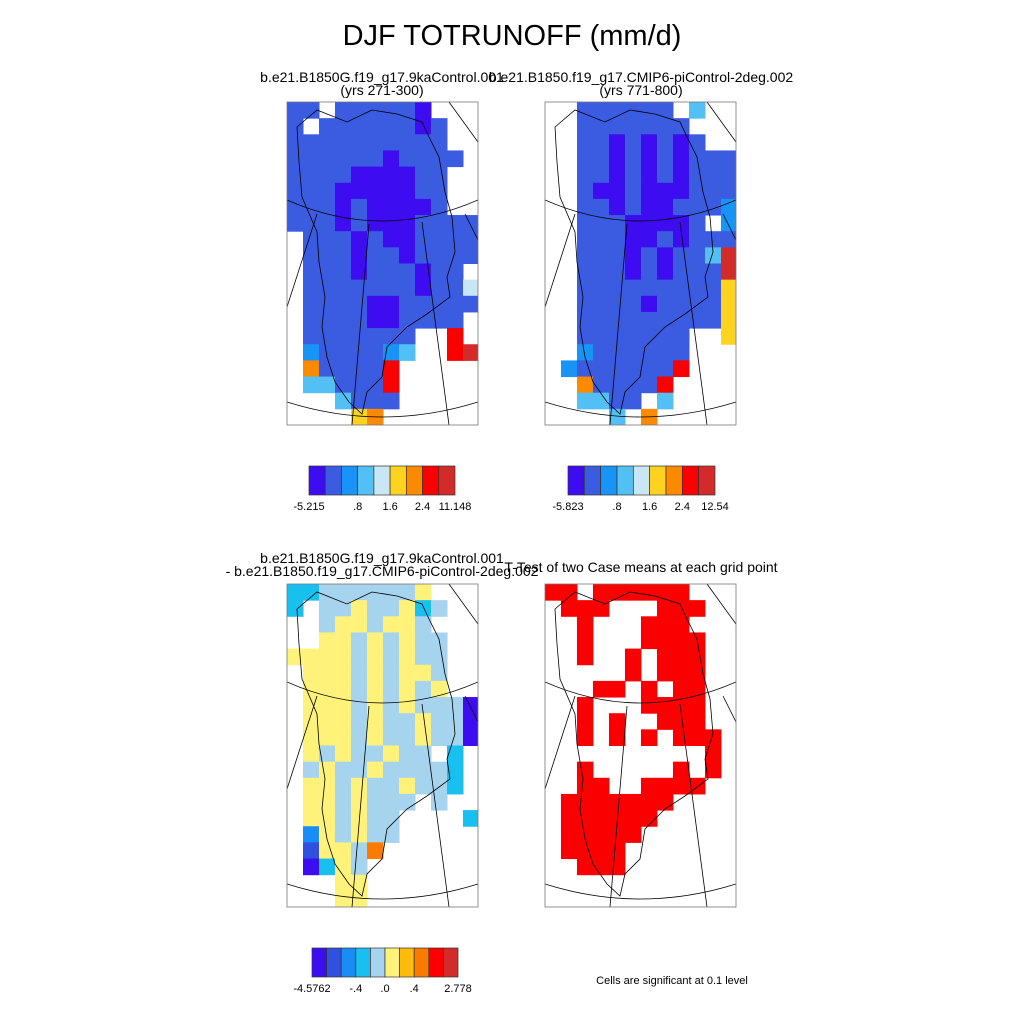  I want to click on colorbar-label: .0, so click(385, 989).